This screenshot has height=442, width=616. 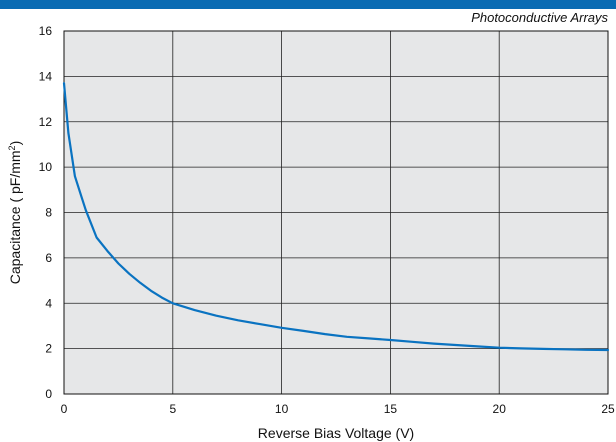 What do you see at coordinates (500, 409) in the screenshot?
I see `x-tick-label: 20` at bounding box center [500, 409].